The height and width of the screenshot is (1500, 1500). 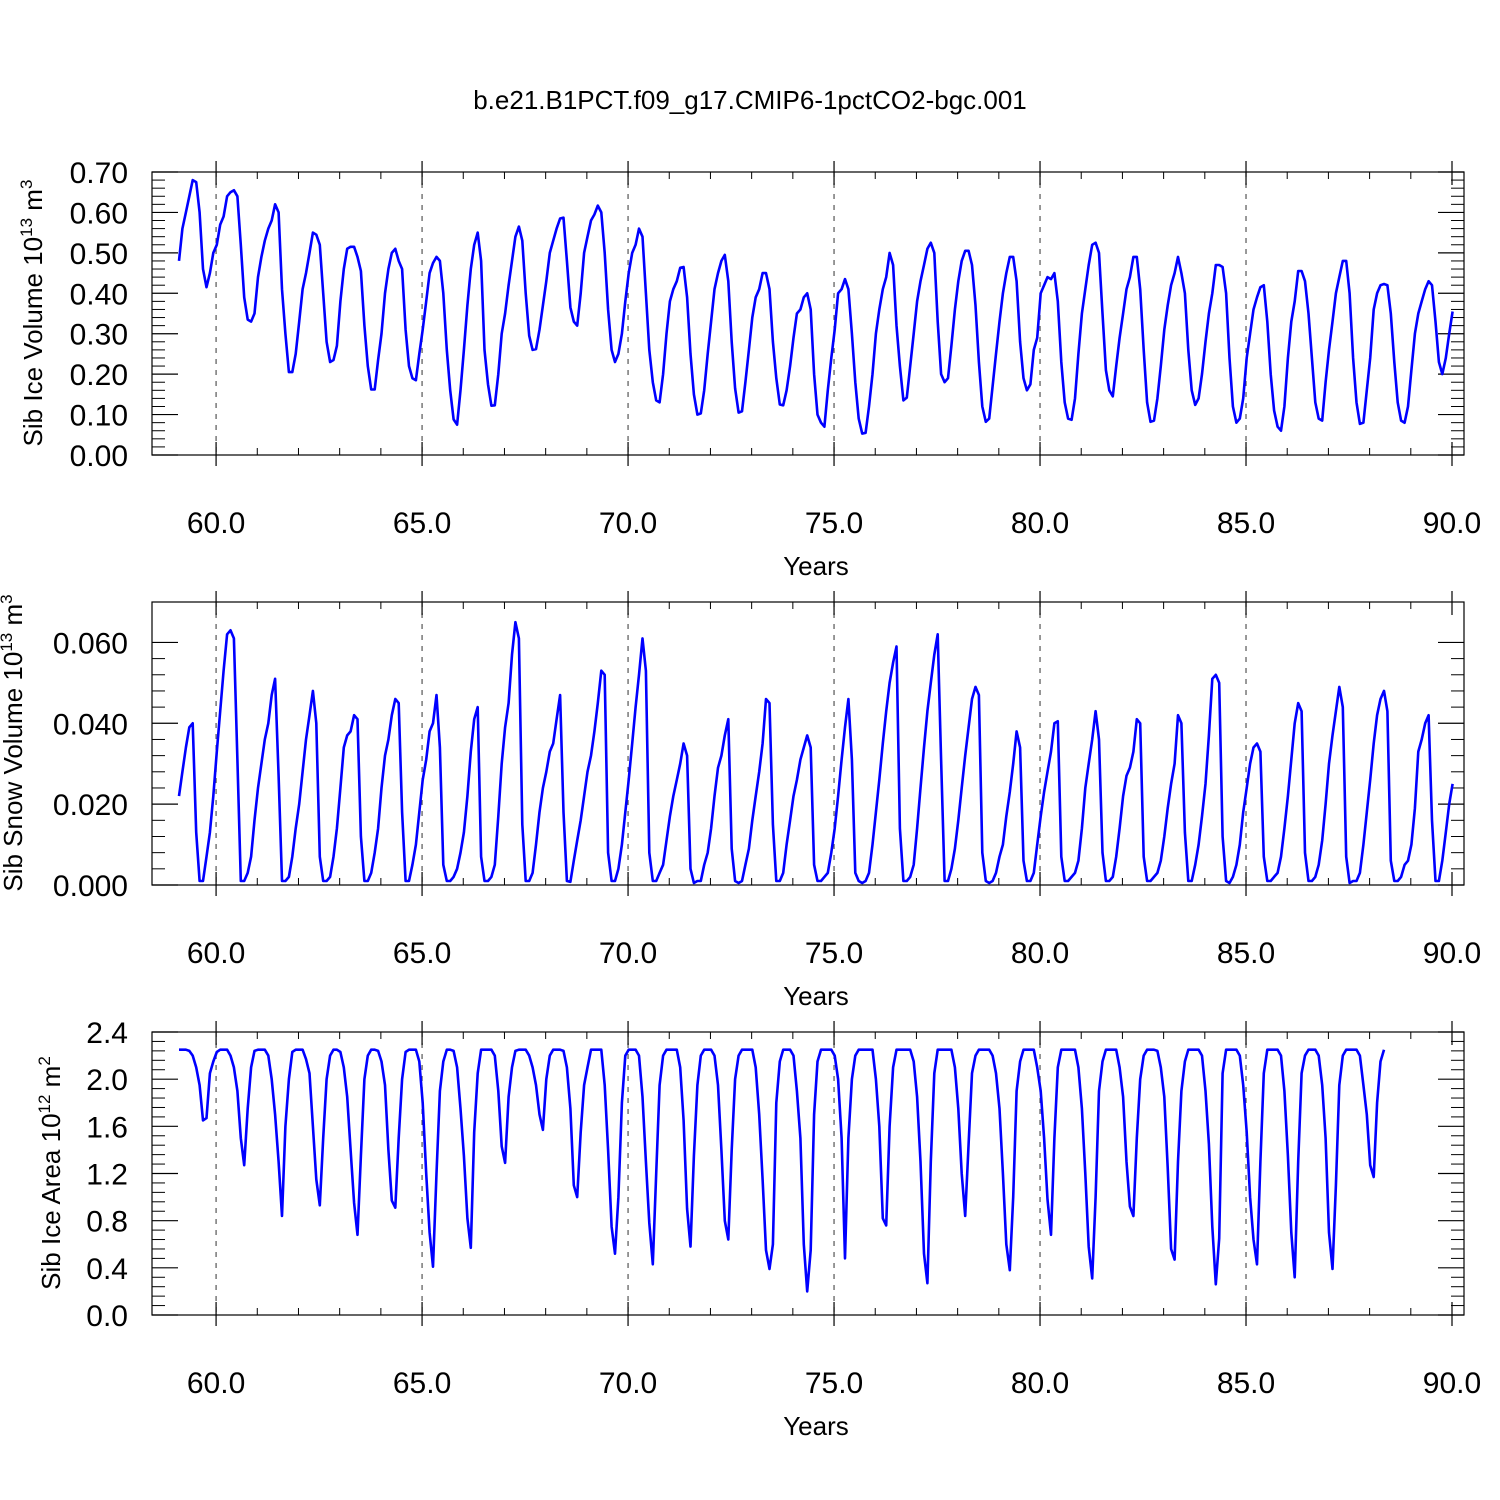 What do you see at coordinates (99, 173) in the screenshot?
I see `y-tick-label: 0.70` at bounding box center [99, 173].